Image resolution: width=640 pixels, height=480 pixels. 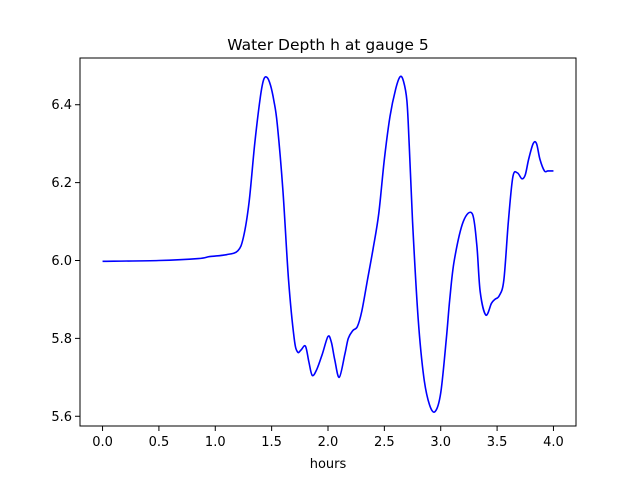 I want to click on x-axis-ticks: 0.0 0.5 1.0 1.5 2.0 2.5 3.0 3.5 4.0, so click(x=328, y=438).